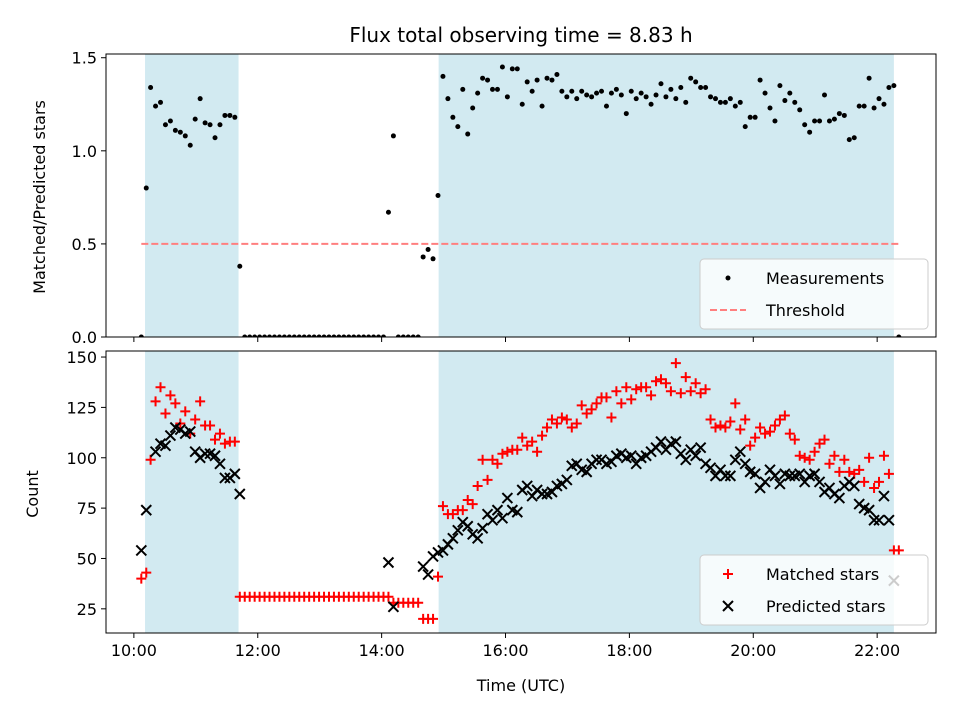  I want to click on y-tick-label: 1.5, so click(84, 58).